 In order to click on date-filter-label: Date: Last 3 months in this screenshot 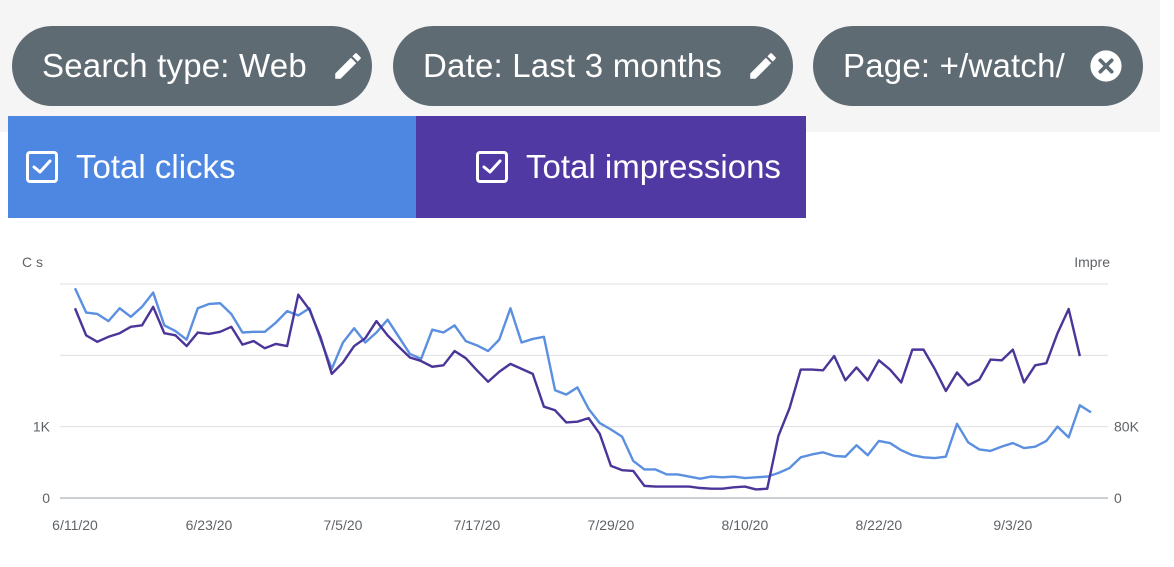, I will do `click(573, 65)`.